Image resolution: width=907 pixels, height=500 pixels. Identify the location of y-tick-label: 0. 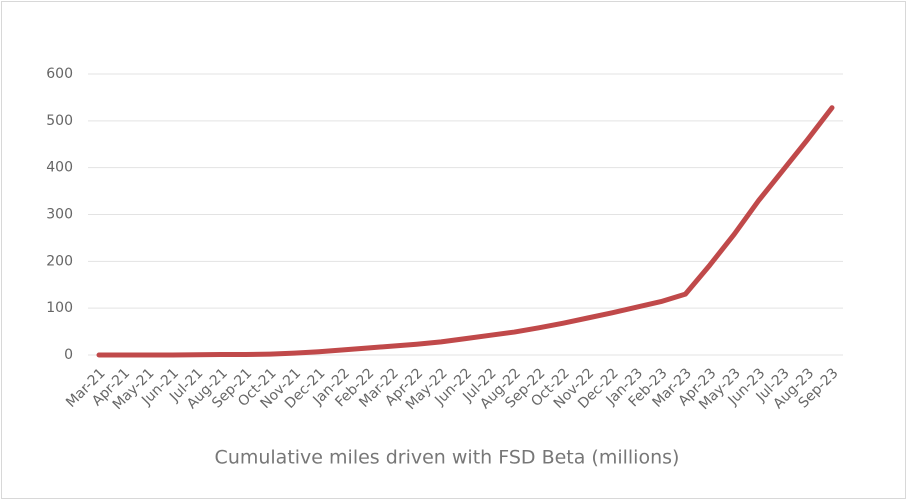
(68, 355).